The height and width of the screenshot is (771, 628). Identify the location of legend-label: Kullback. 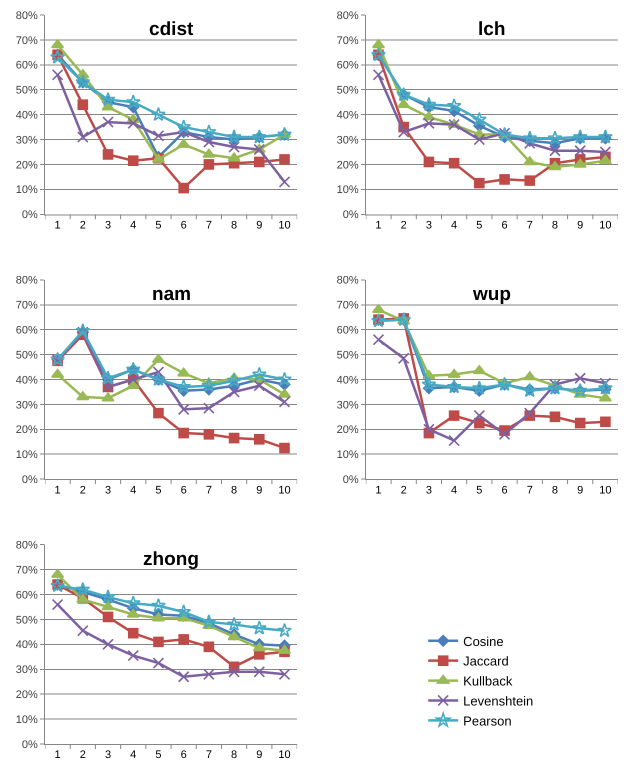
(488, 681).